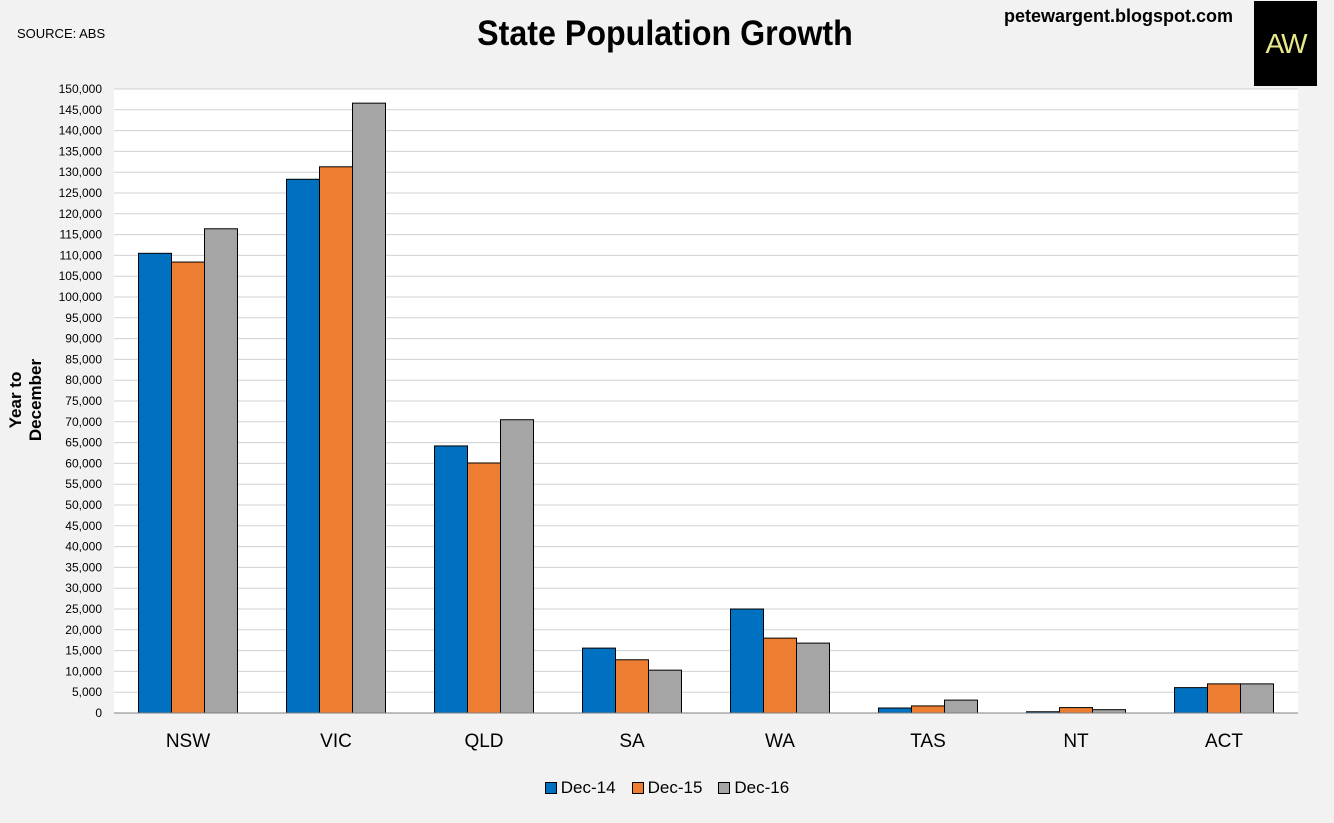 The height and width of the screenshot is (823, 1334). What do you see at coordinates (83, 651) in the screenshot?
I see `y-tick-label: 15,000` at bounding box center [83, 651].